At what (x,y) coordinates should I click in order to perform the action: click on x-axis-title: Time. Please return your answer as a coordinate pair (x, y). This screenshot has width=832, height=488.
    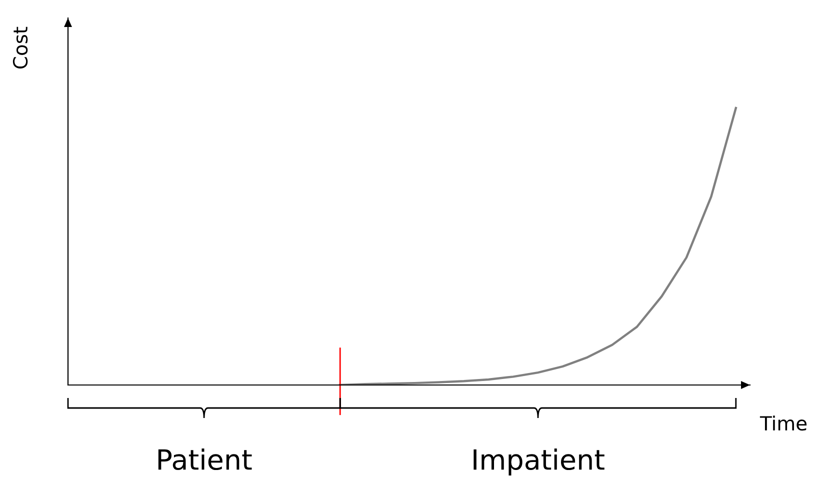
    Looking at the image, I should click on (783, 423).